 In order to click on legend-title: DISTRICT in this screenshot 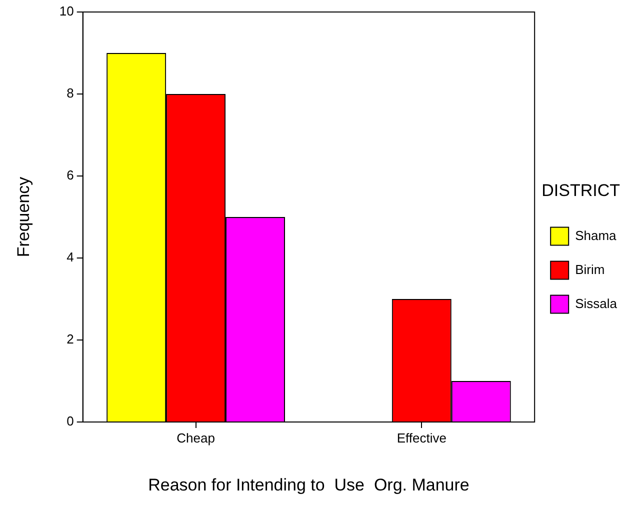, I will do `click(581, 190)`.